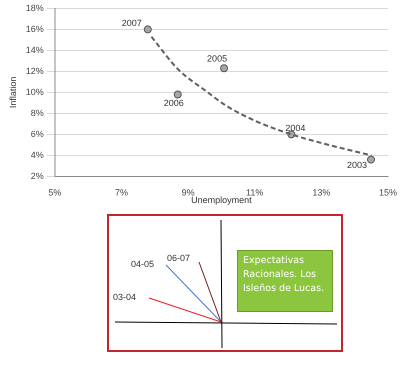  Describe the element at coordinates (35, 71) in the screenshot. I see `y-tick-label: 12%` at that location.